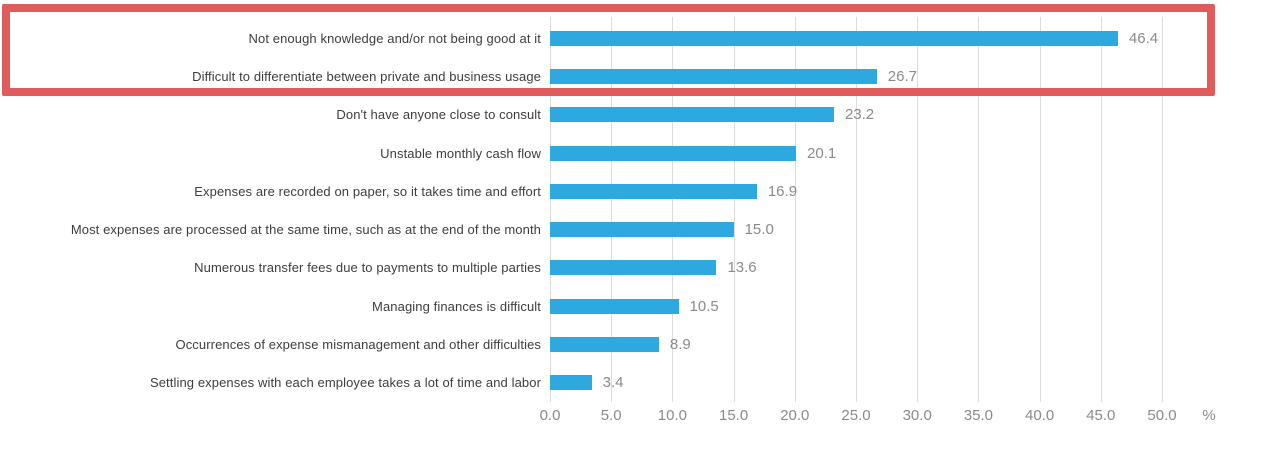 The image size is (1268, 449). I want to click on value-label: 13.6, so click(742, 268).